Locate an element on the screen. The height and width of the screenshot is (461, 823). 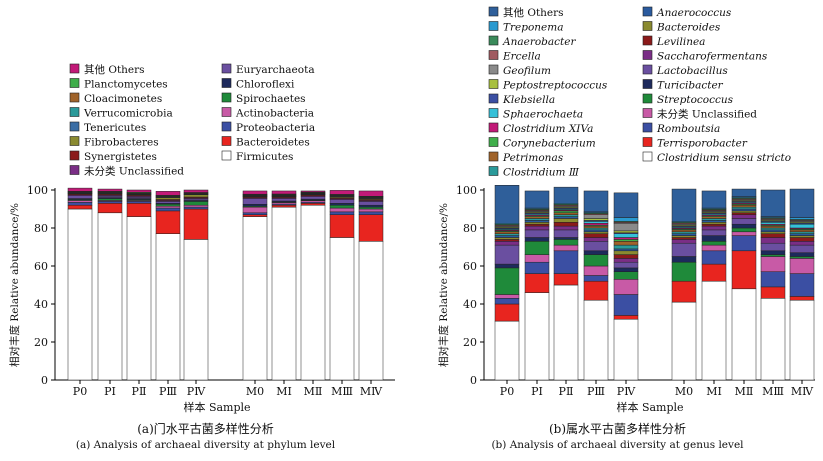
bar-segment-sphaerochaeta-p is located at coordinates (596, 222).